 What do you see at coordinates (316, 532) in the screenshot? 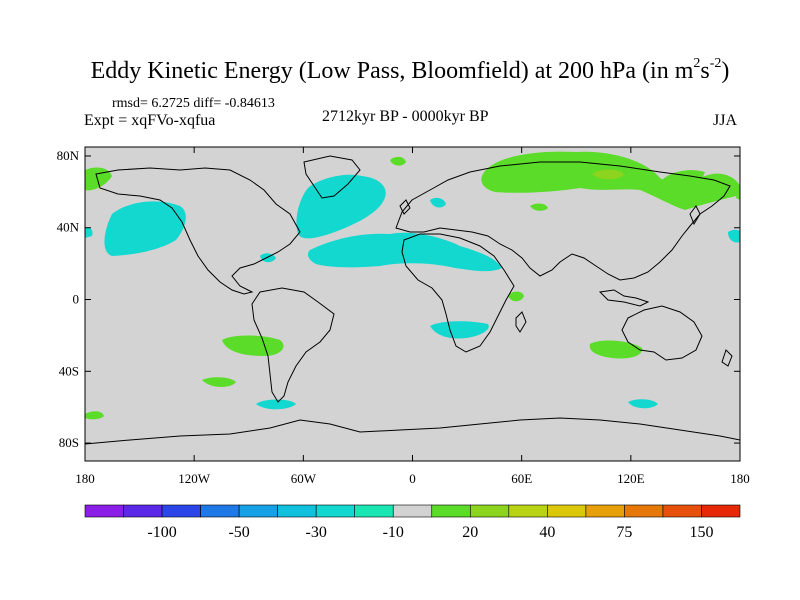
I see `colorbar-label: -30` at bounding box center [316, 532].